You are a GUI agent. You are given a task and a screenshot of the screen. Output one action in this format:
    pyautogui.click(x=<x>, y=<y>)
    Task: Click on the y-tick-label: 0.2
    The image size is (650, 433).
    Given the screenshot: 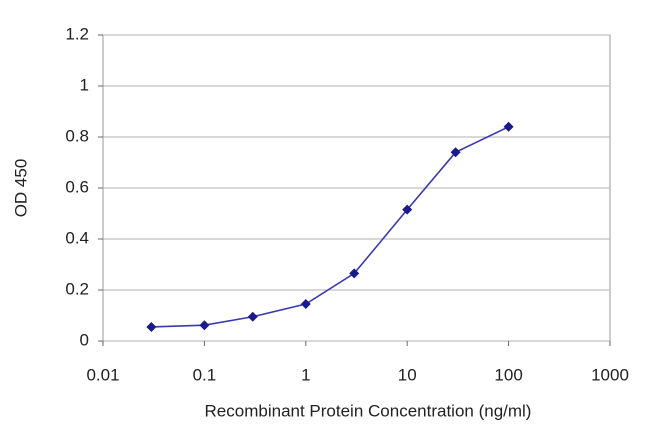 What is the action you would take?
    pyautogui.click(x=77, y=288)
    